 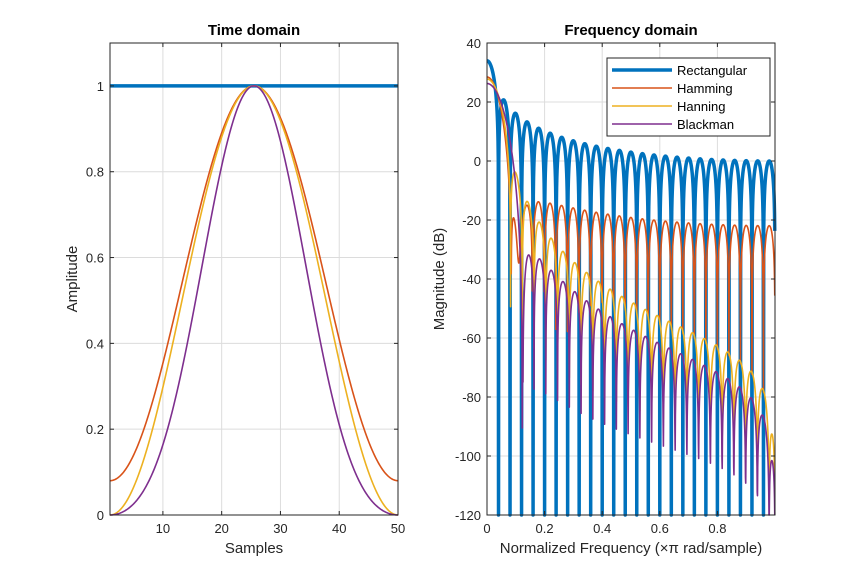 What do you see at coordinates (474, 43) in the screenshot?
I see `freq-ytick-label: 40` at bounding box center [474, 43].